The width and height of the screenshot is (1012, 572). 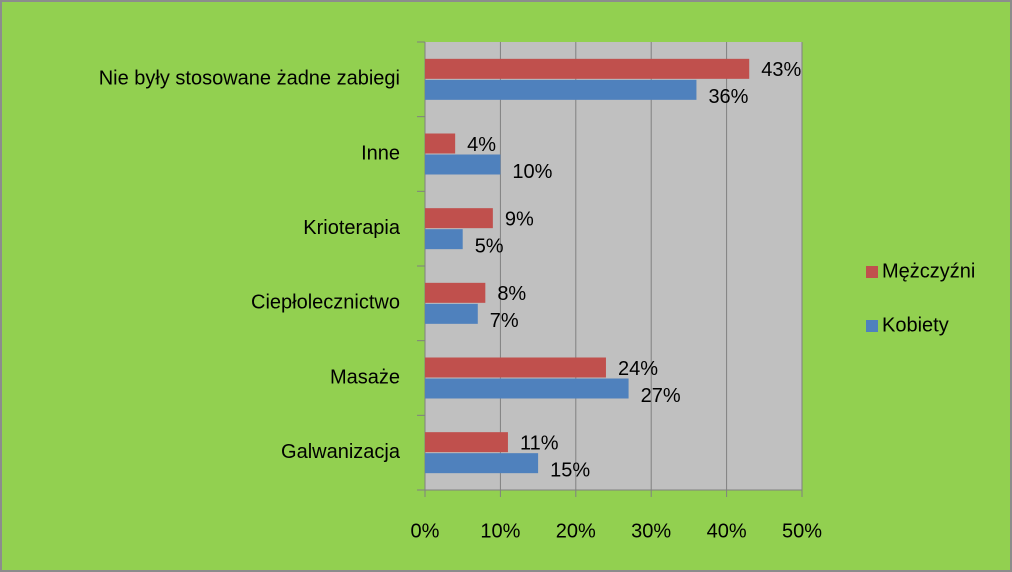 What do you see at coordinates (802, 531) in the screenshot?
I see `x-tick-label: 50%` at bounding box center [802, 531].